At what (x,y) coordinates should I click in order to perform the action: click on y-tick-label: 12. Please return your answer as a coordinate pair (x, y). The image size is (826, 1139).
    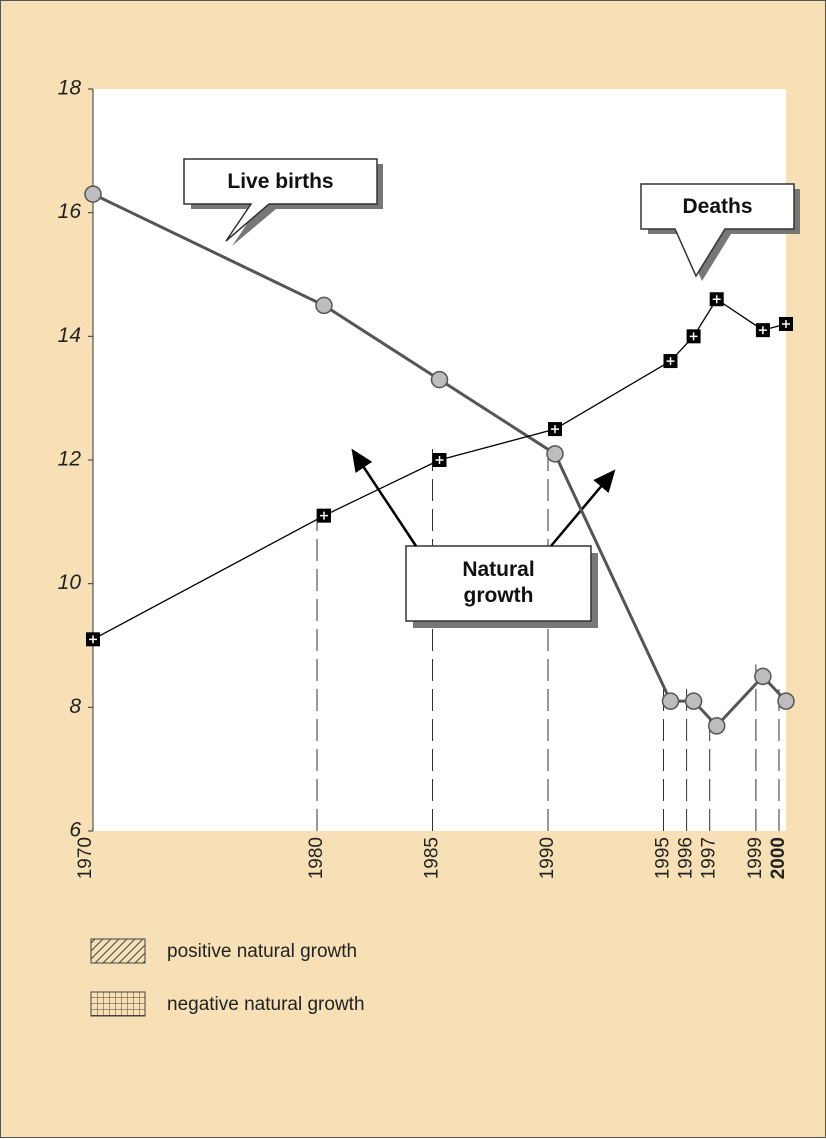
    Looking at the image, I should click on (70, 459).